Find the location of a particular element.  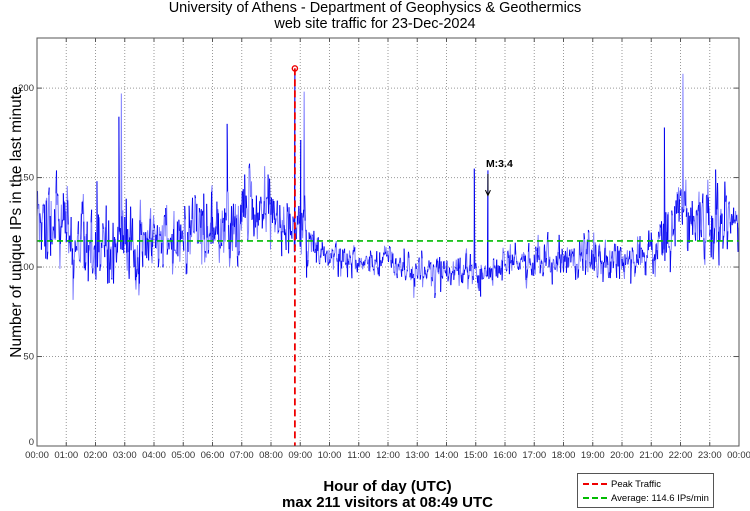

x-tick-label: 09:00 is located at coordinates (300, 455).